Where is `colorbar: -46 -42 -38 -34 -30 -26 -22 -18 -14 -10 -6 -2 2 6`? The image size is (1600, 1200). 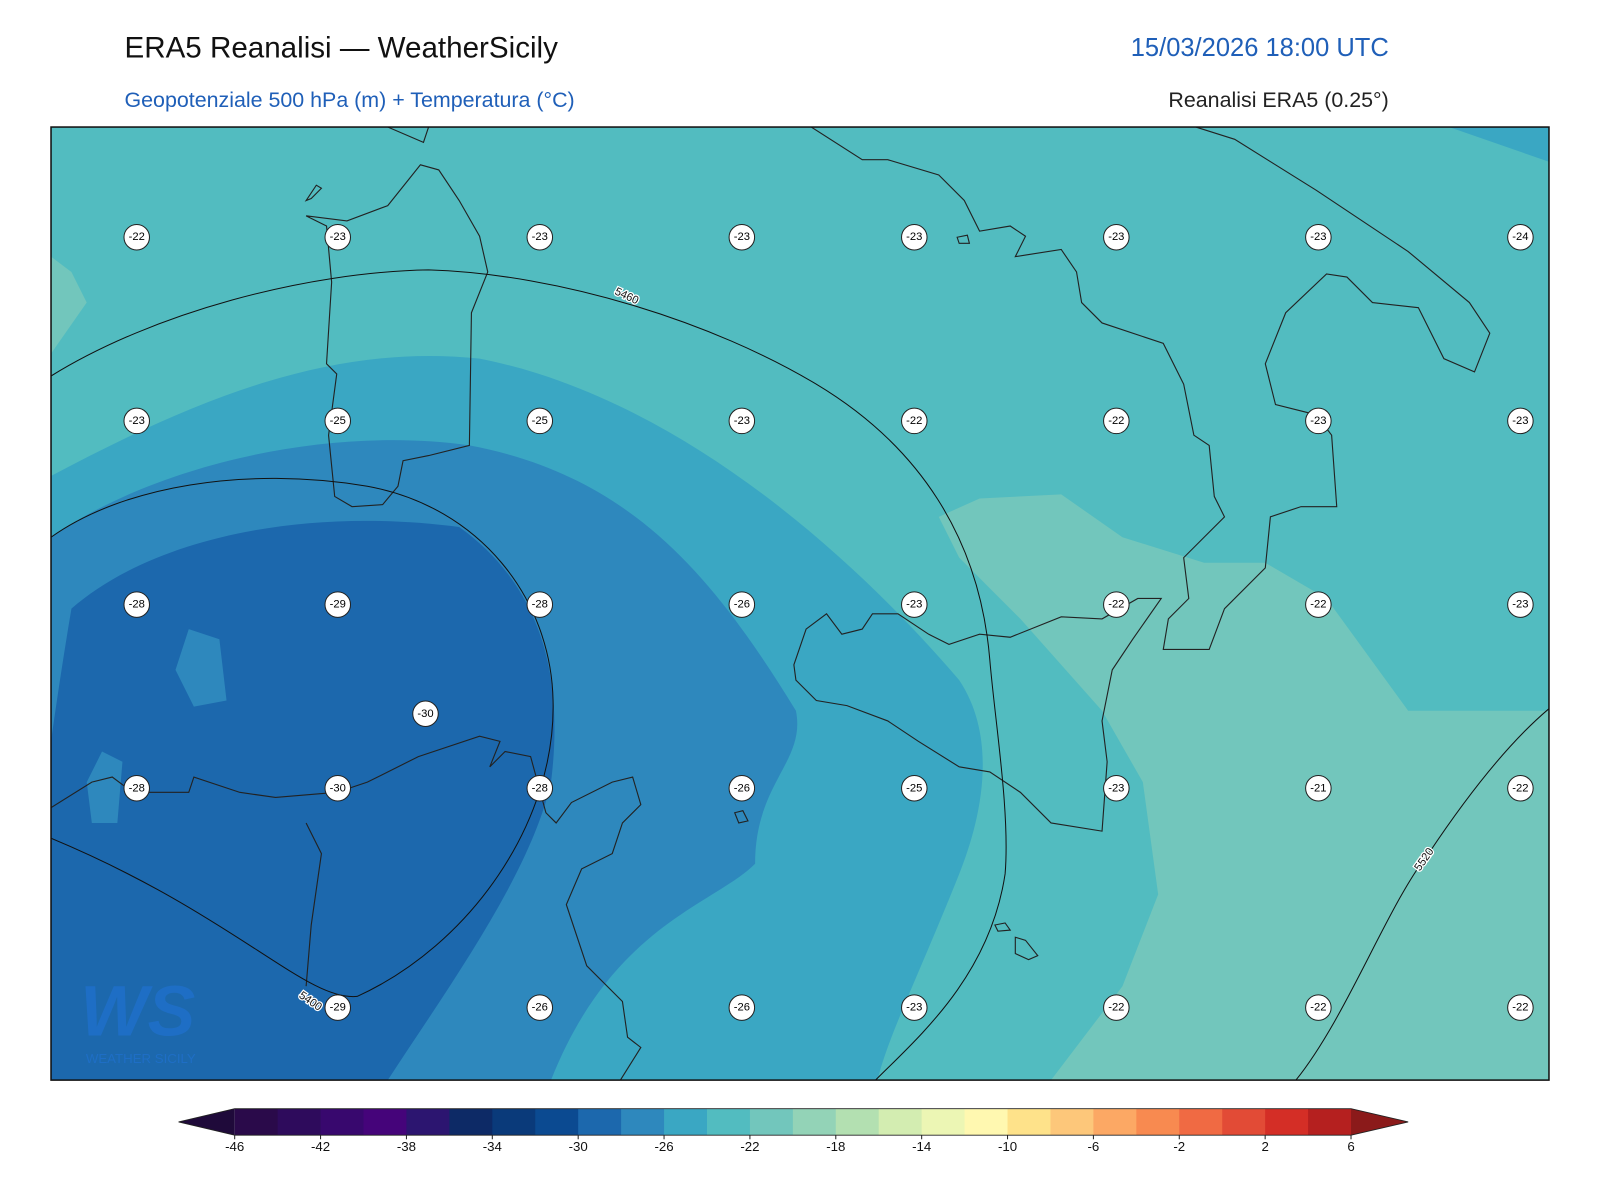 colorbar: -46 -42 -38 -34 -30 -26 -22 -18 -14 -10 -6 -2 2 6 is located at coordinates (793, 1131).